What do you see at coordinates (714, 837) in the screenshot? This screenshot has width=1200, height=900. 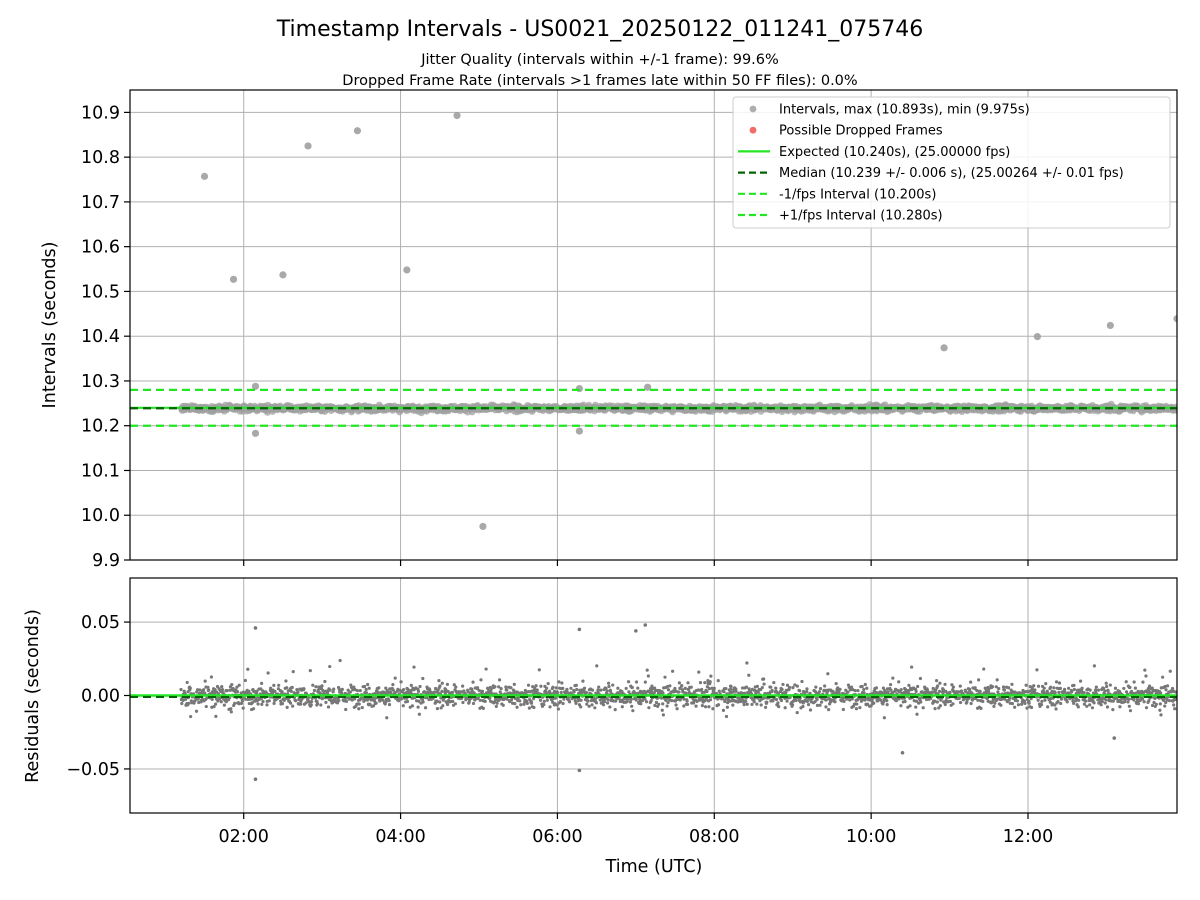 I see `x-tick-label: 08:00` at bounding box center [714, 837].